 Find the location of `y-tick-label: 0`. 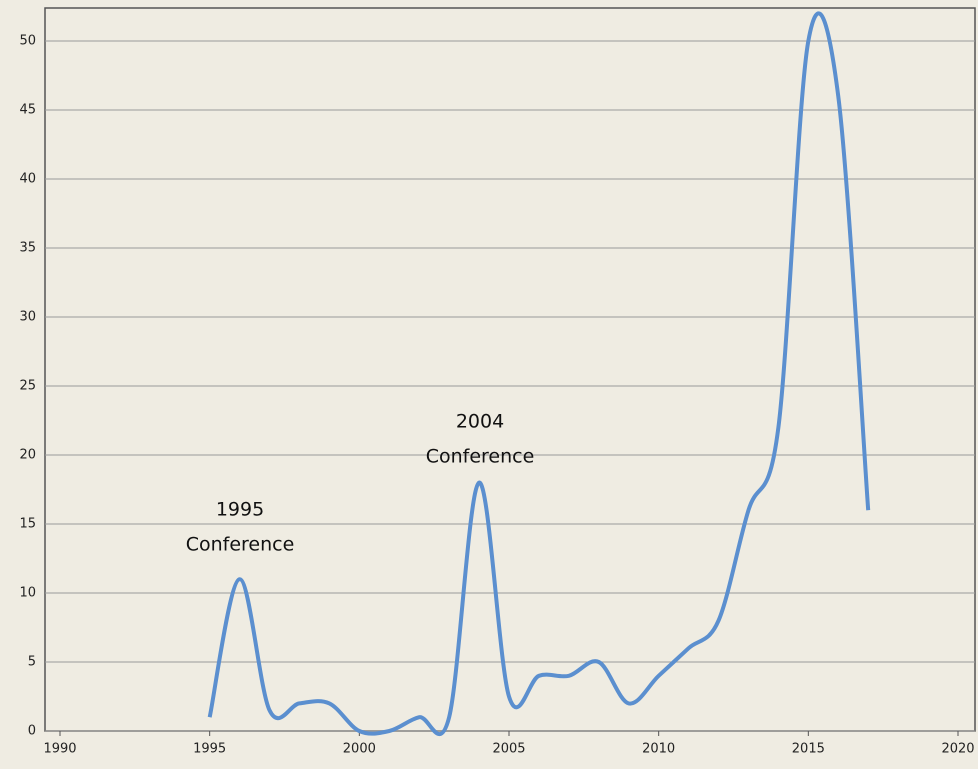

y-tick-label: 0 is located at coordinates (32, 731).